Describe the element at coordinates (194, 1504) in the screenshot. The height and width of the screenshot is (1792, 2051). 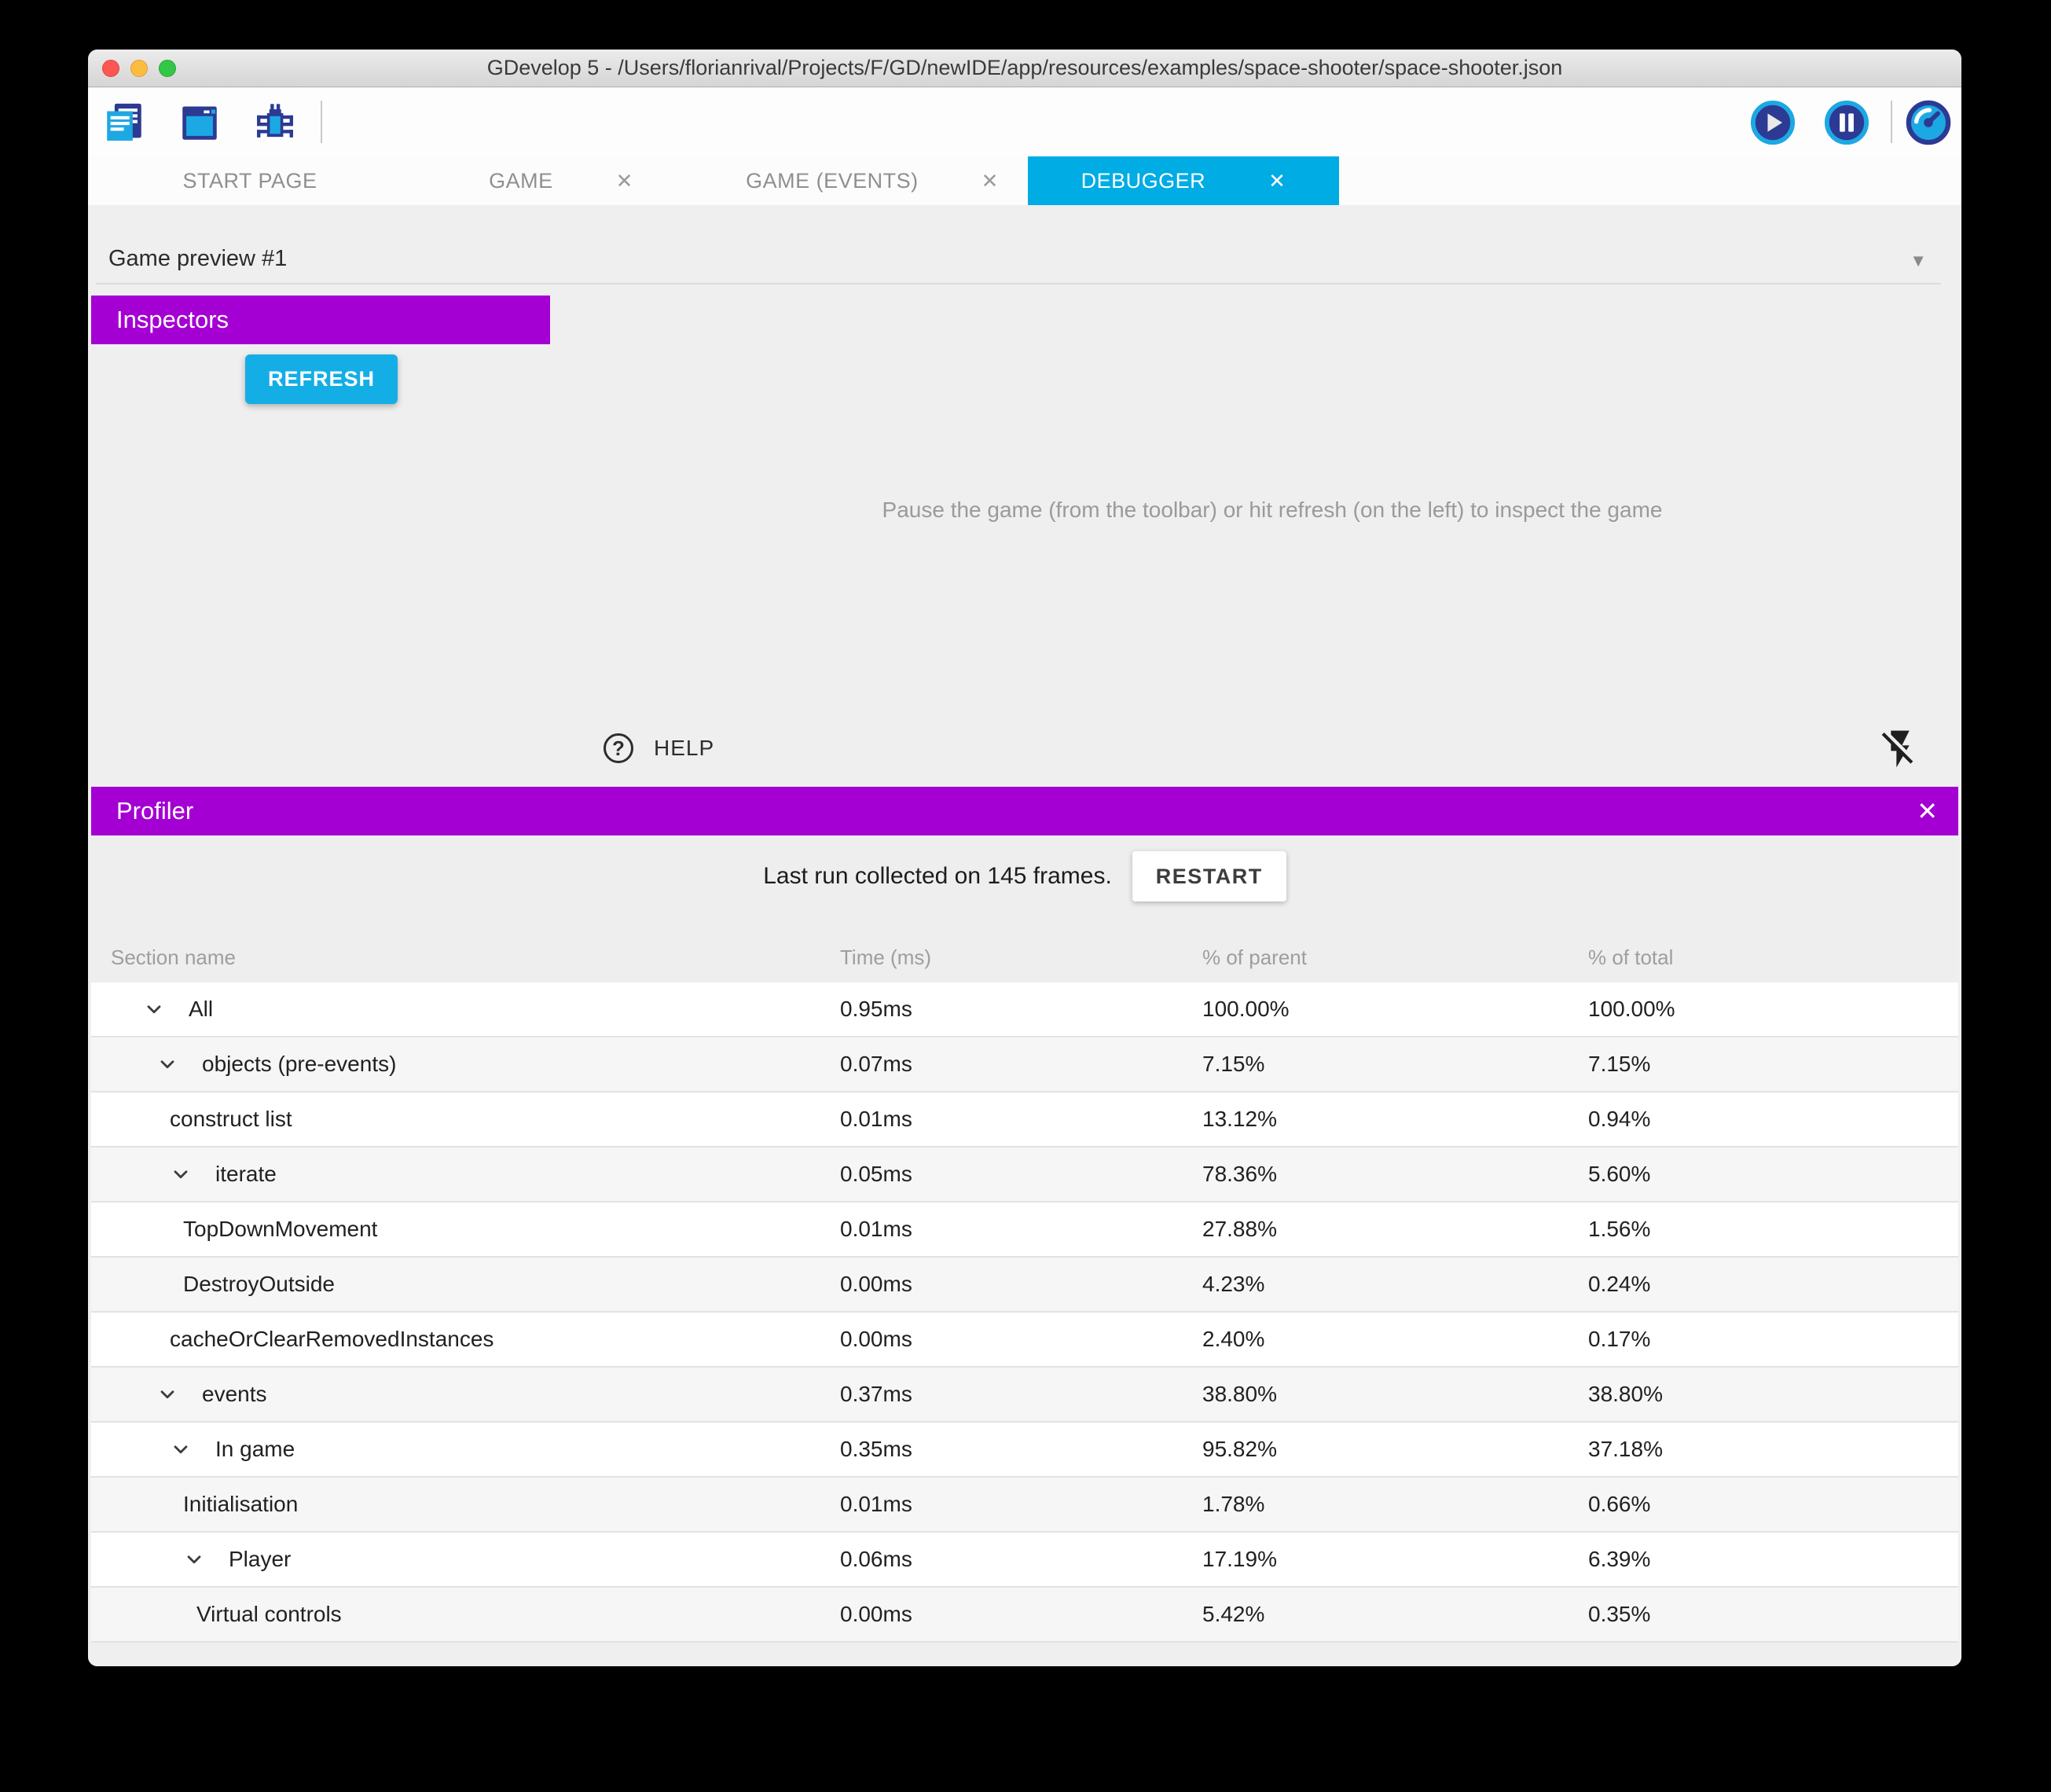
I see `section-name-cell: Initialisation` at that location.